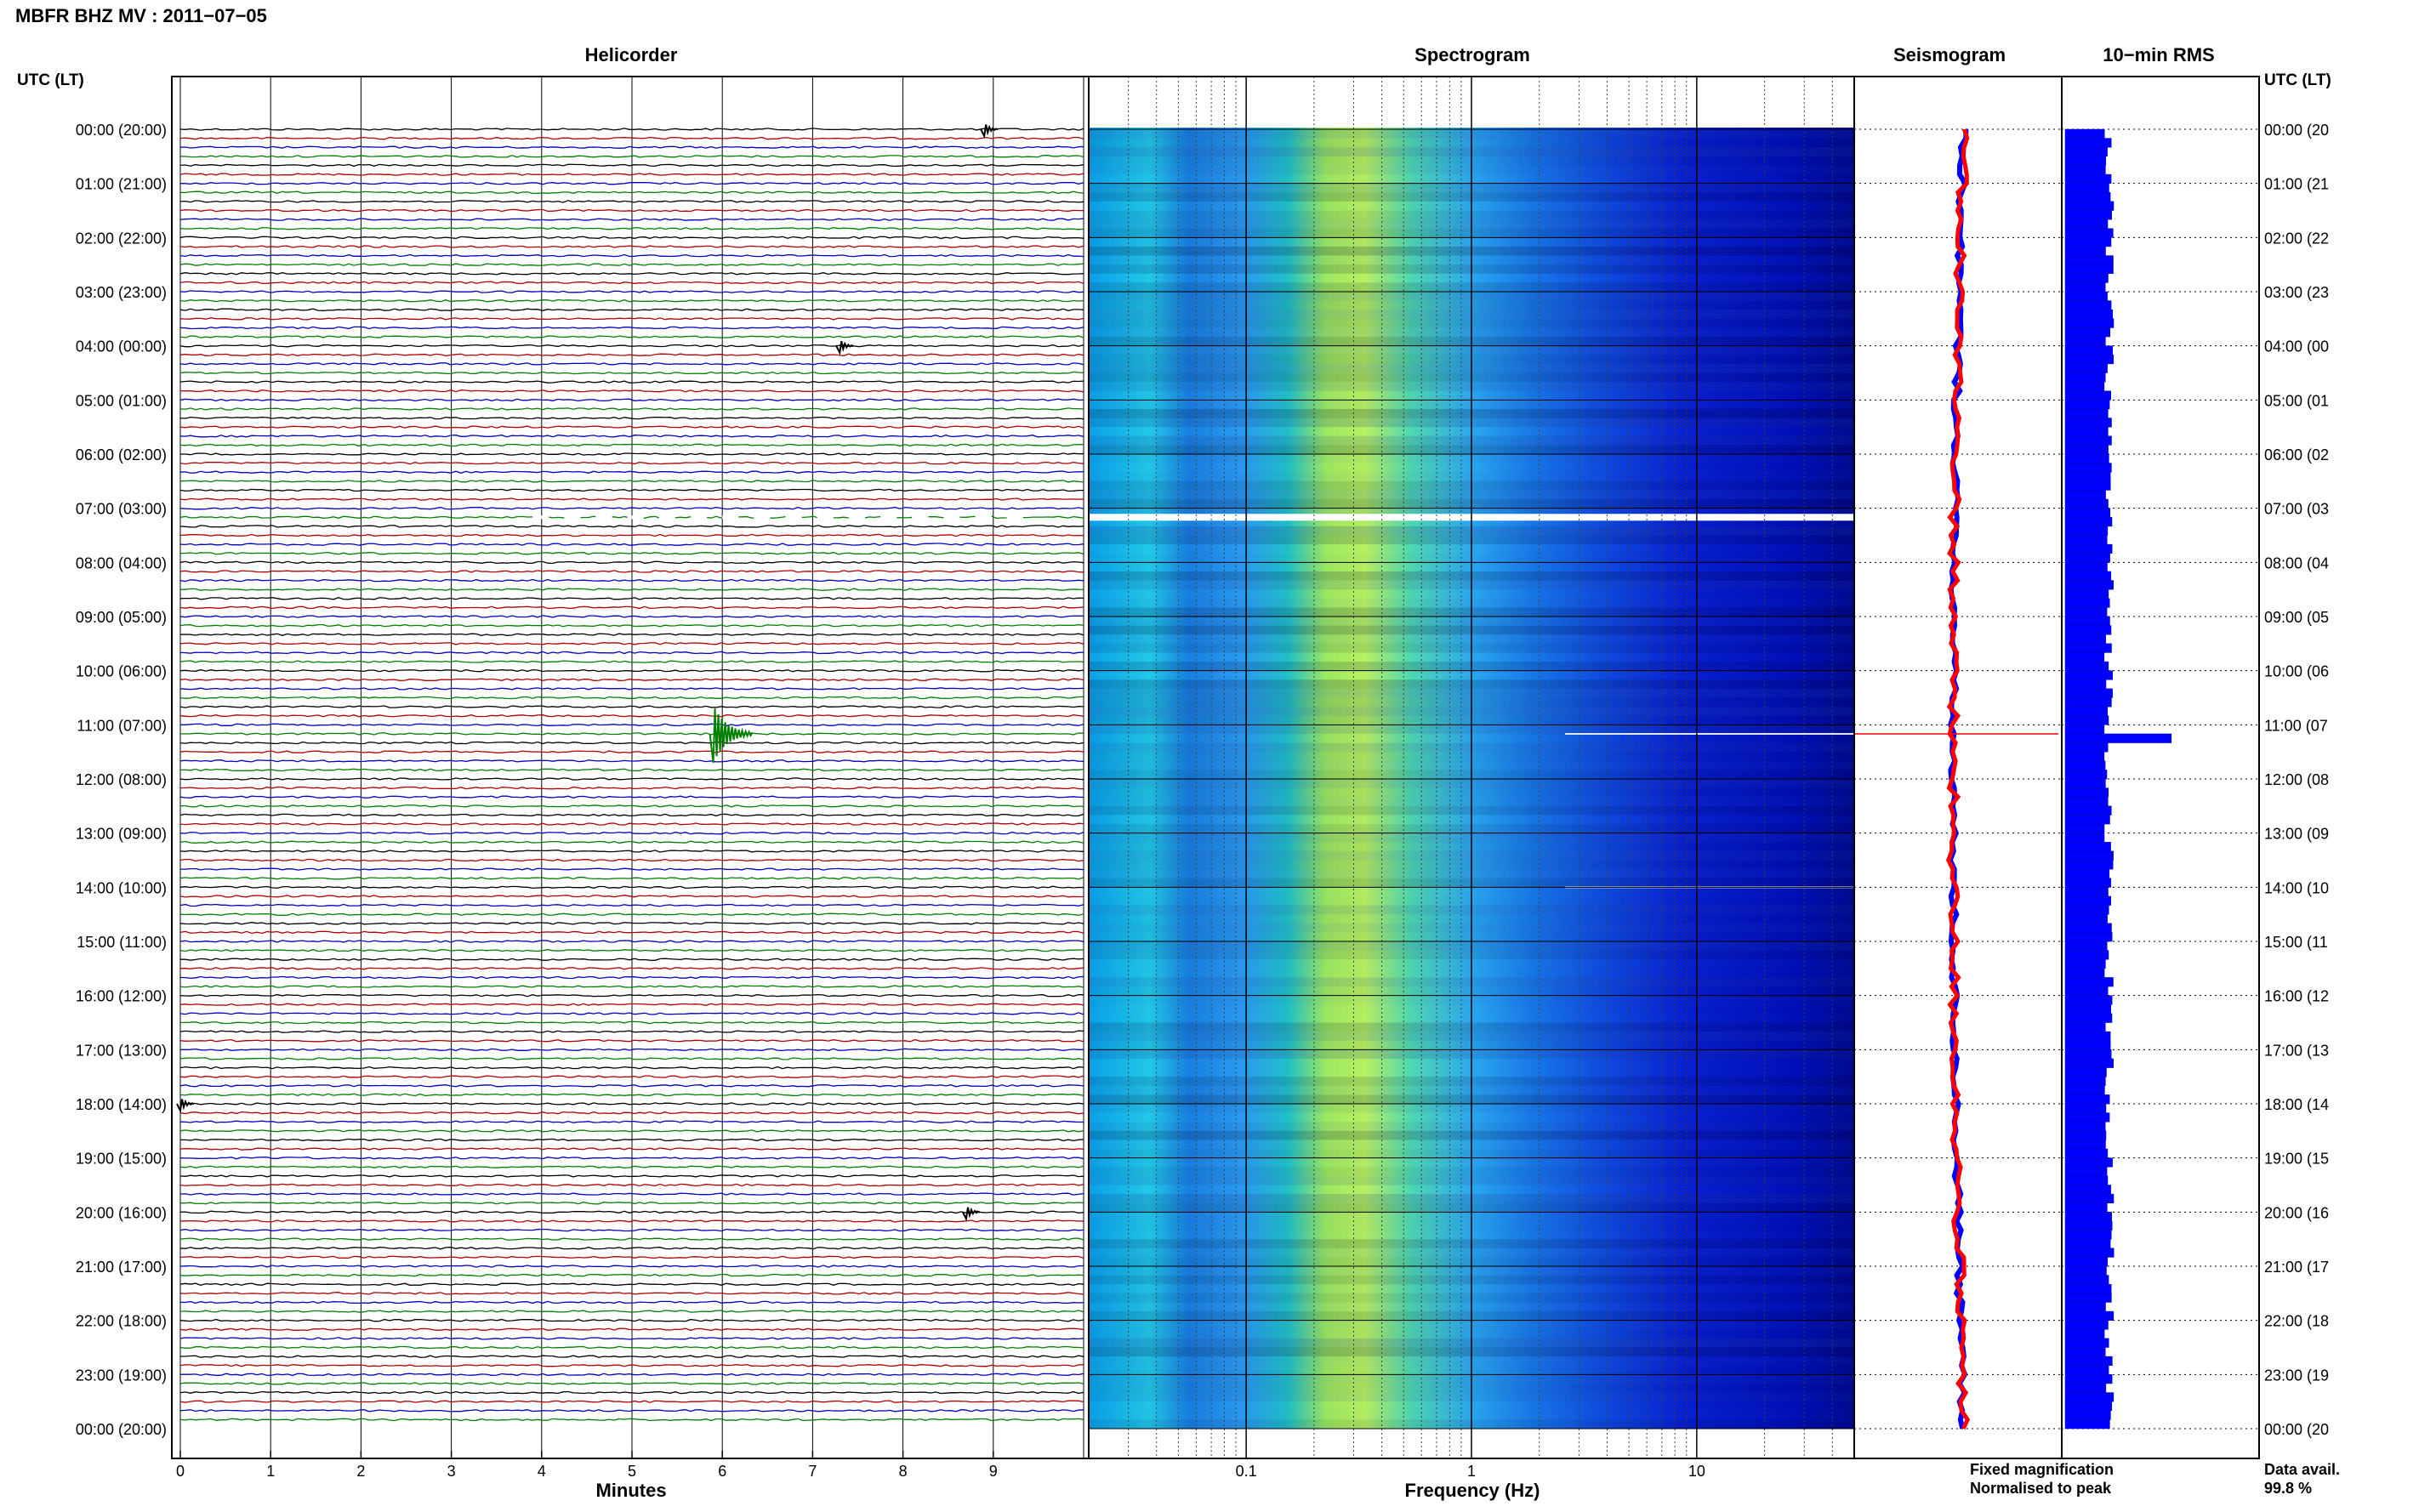 This screenshot has width=2419, height=1512. Describe the element at coordinates (2296, 400) in the screenshot. I see `time-tick-right: 05:00 (01` at that location.